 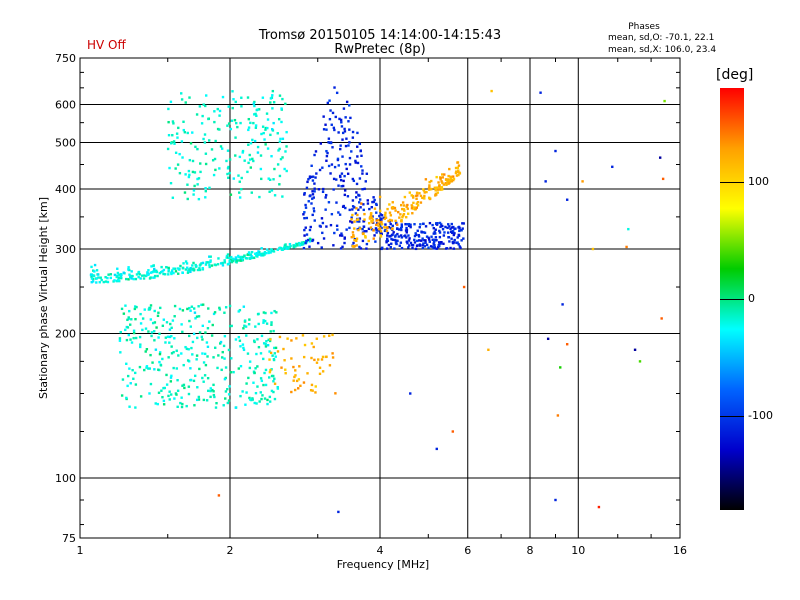 What do you see at coordinates (43, 298) in the screenshot?
I see `y-axis-label: Stationary phase Virtual Height [km]` at bounding box center [43, 298].